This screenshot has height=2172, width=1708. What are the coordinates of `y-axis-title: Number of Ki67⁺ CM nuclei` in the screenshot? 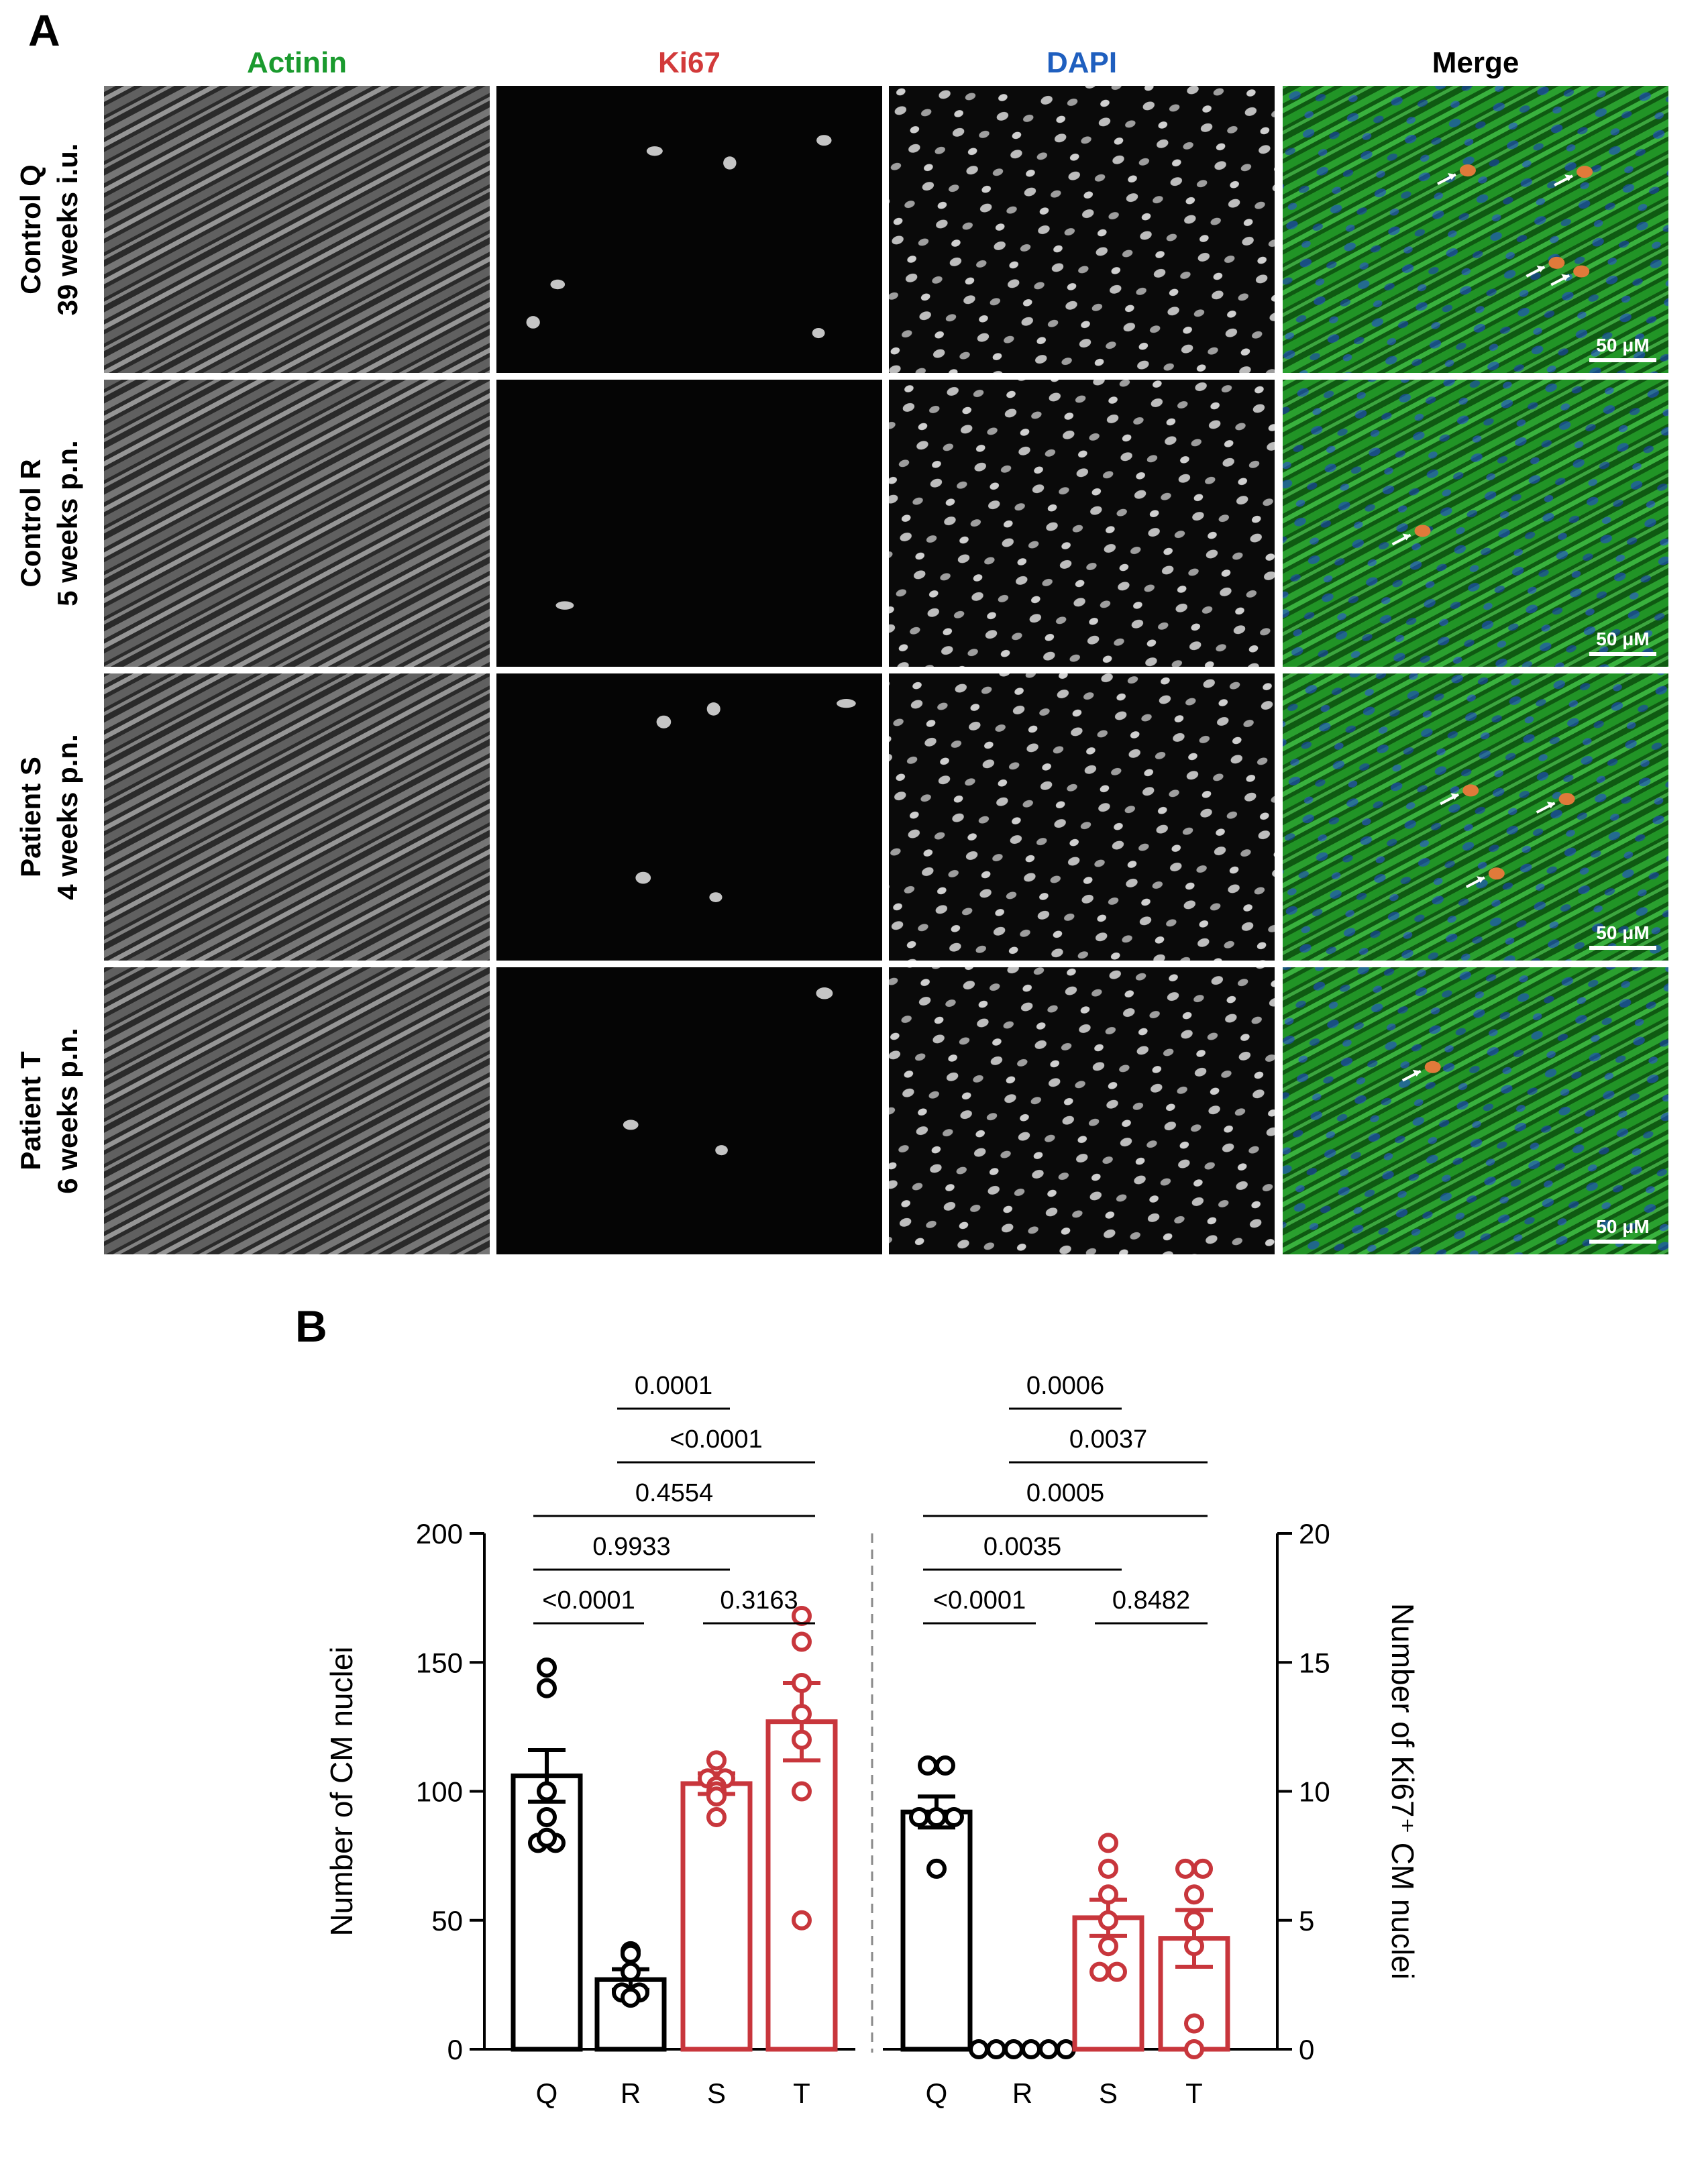 It's located at (1403, 1791).